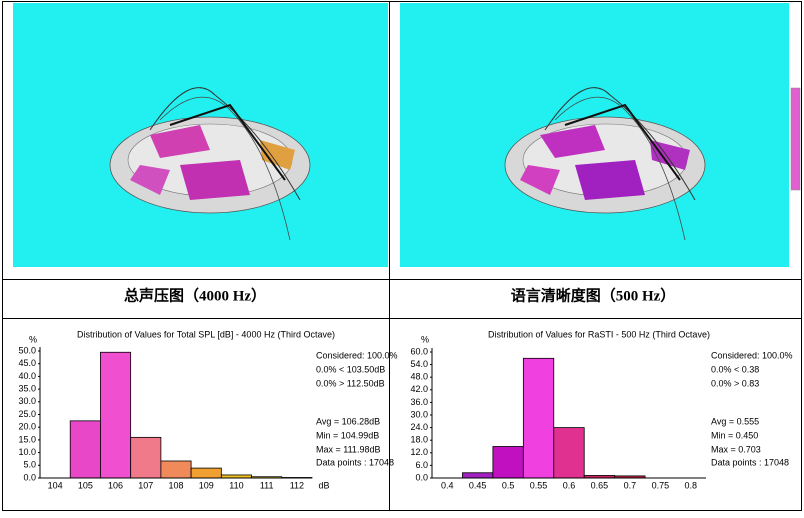 Image resolution: width=804 pixels, height=518 pixels. Describe the element at coordinates (734, 435) in the screenshot. I see `stat-text: Min = 0.450` at that location.